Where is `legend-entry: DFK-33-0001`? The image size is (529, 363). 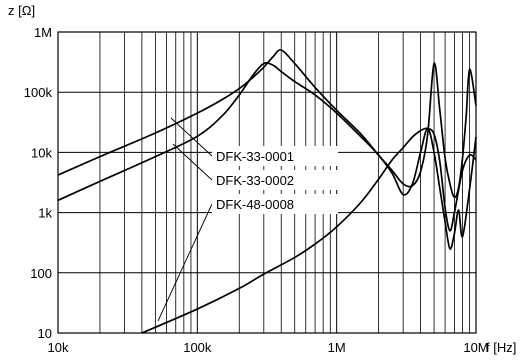 legend-entry: DFK-33-0001 is located at coordinates (255, 156).